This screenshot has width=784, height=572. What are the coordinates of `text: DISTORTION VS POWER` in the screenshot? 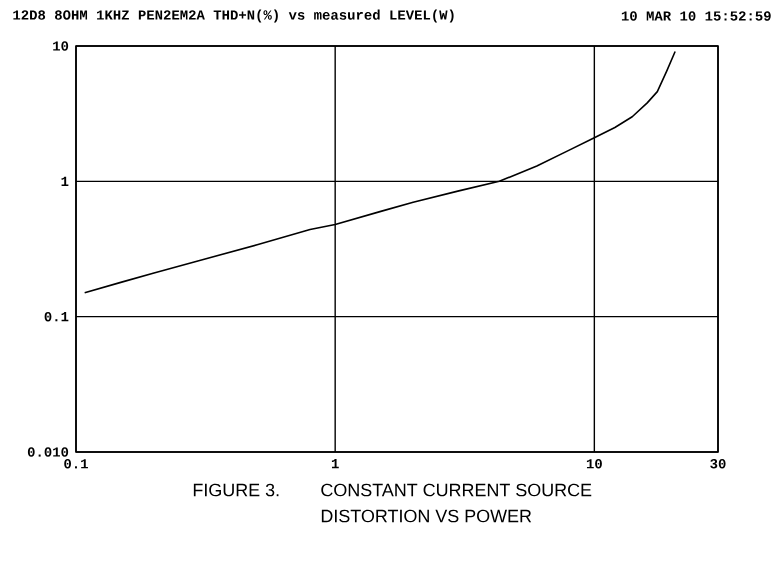 It's located at (426, 516).